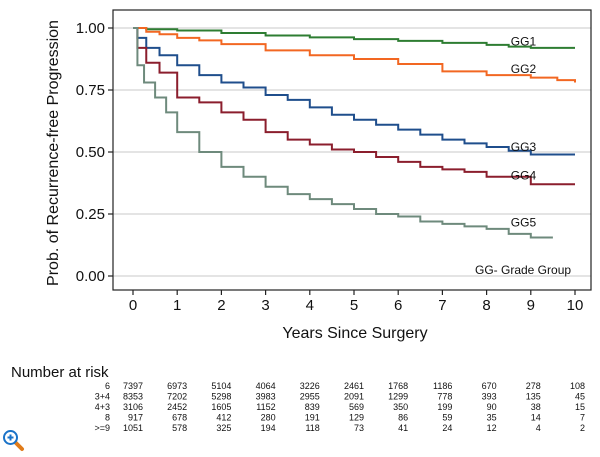 The width and height of the screenshot is (600, 457). I want to click on series-label-gg3: GG3, so click(524, 147).